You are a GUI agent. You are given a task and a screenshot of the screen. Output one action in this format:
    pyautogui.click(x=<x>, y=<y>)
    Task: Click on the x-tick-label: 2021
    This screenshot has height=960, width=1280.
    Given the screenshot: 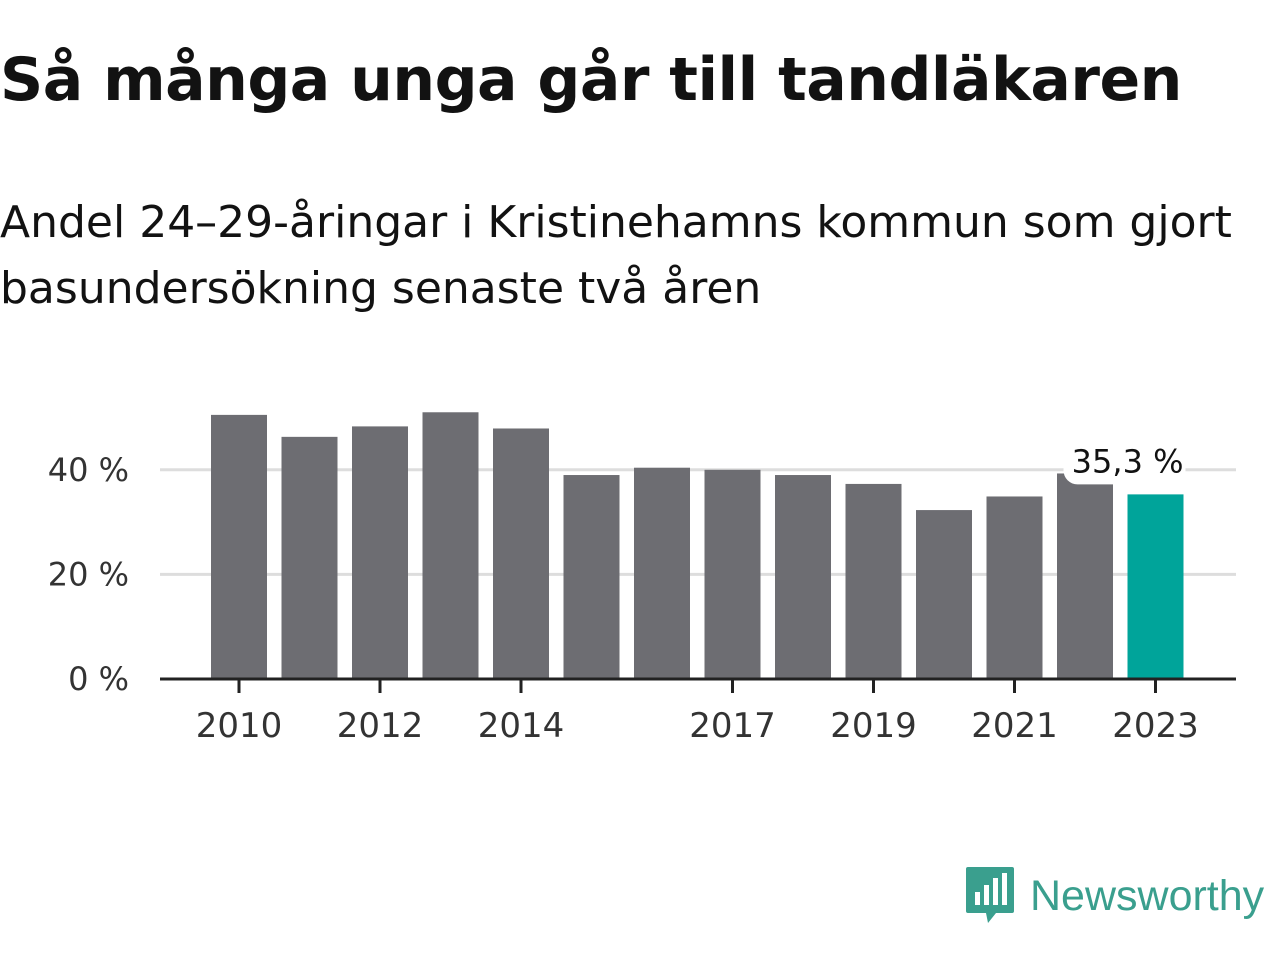 What is the action you would take?
    pyautogui.click(x=1014, y=726)
    